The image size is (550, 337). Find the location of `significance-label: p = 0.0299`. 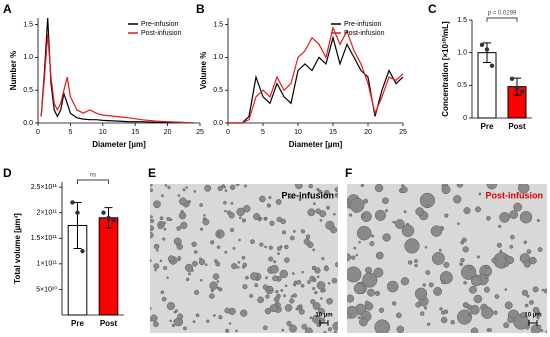

significance-label: p = 0.0299 is located at coordinates (502, 14).